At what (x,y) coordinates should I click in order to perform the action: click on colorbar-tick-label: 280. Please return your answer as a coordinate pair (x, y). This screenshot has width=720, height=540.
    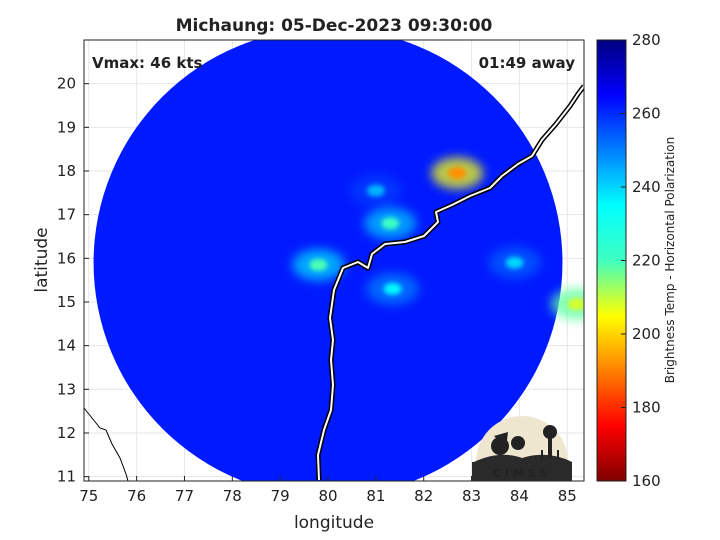
    Looking at the image, I should click on (646, 40).